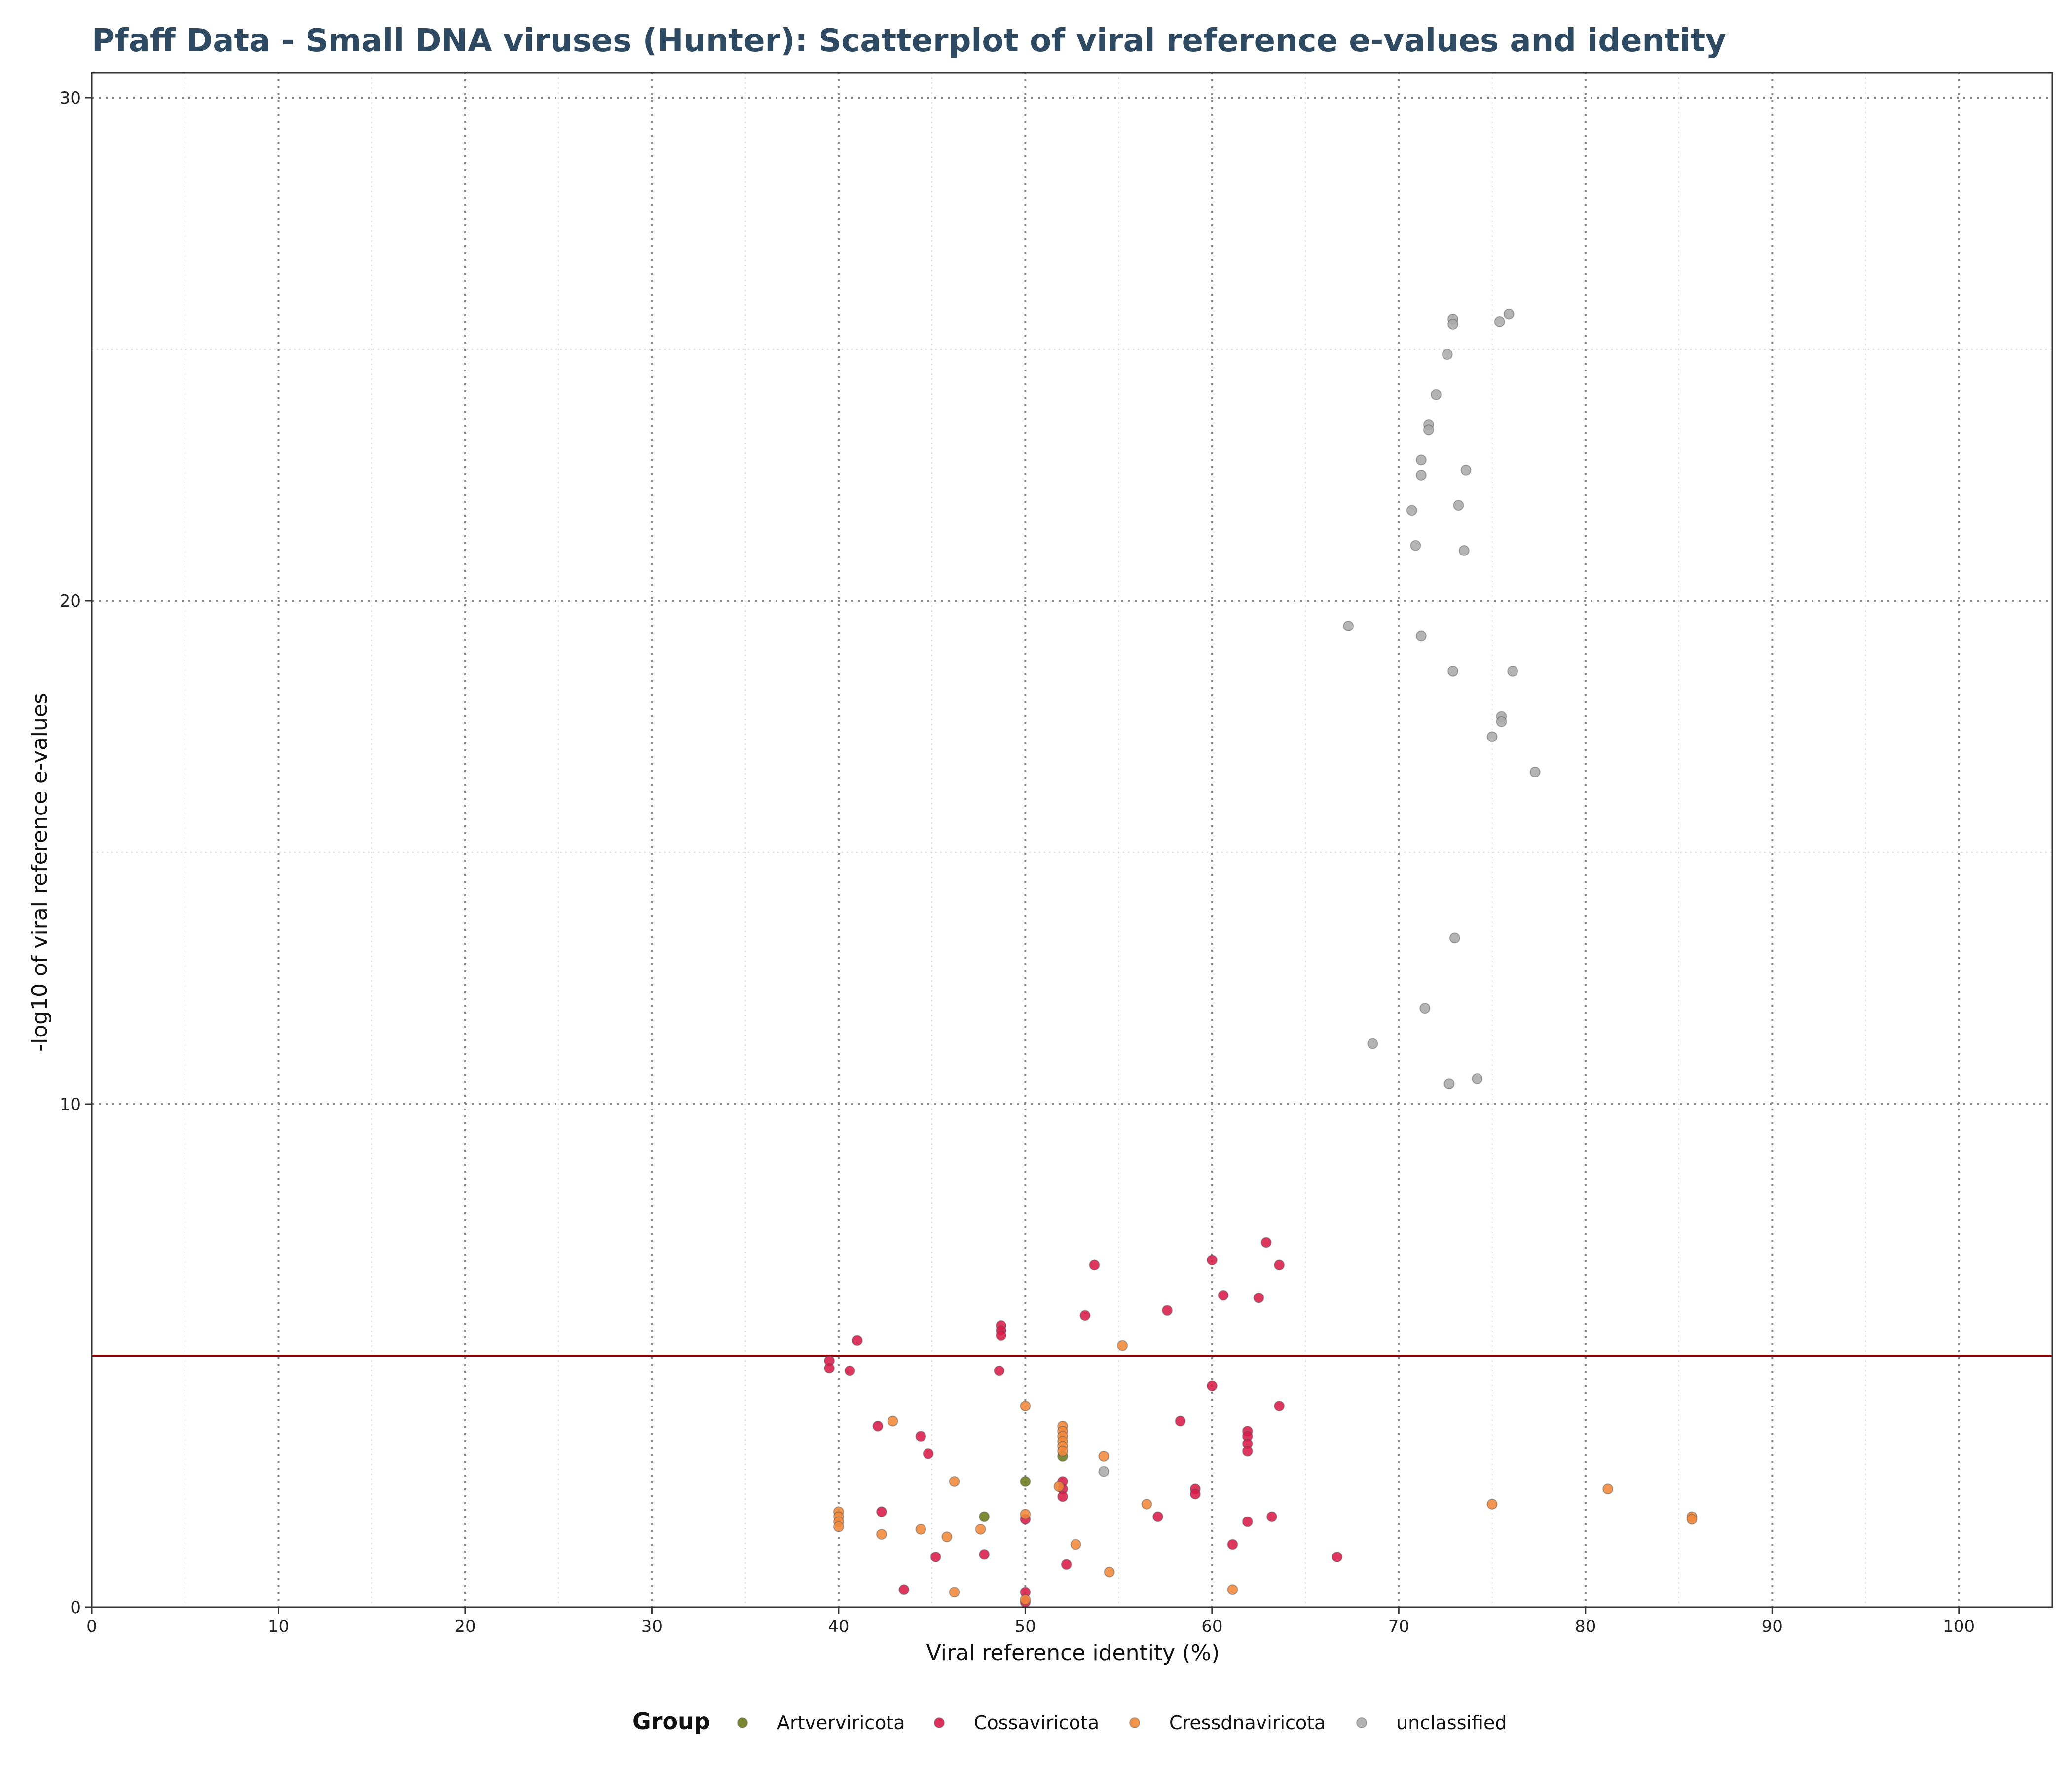 The height and width of the screenshot is (1776, 2072). I want to click on x-tick-label: 60, so click(1211, 1626).